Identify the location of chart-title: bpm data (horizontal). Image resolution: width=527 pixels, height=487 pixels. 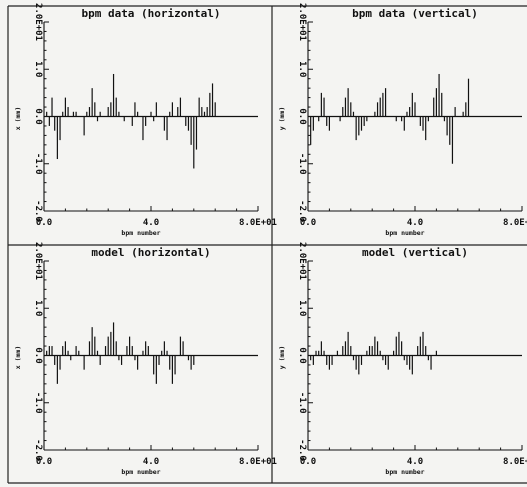
(150, 13).